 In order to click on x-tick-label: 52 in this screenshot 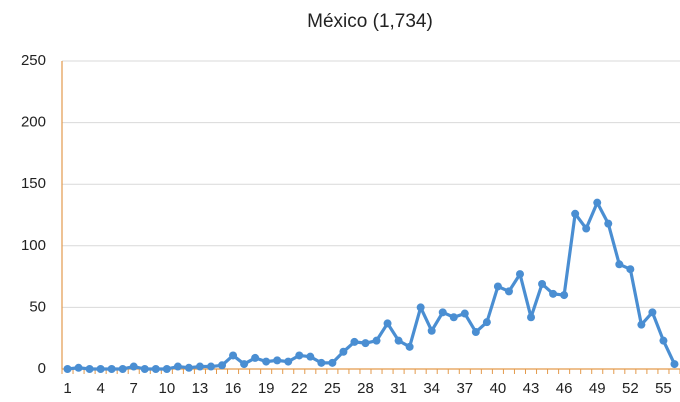, I will do `click(630, 388)`.